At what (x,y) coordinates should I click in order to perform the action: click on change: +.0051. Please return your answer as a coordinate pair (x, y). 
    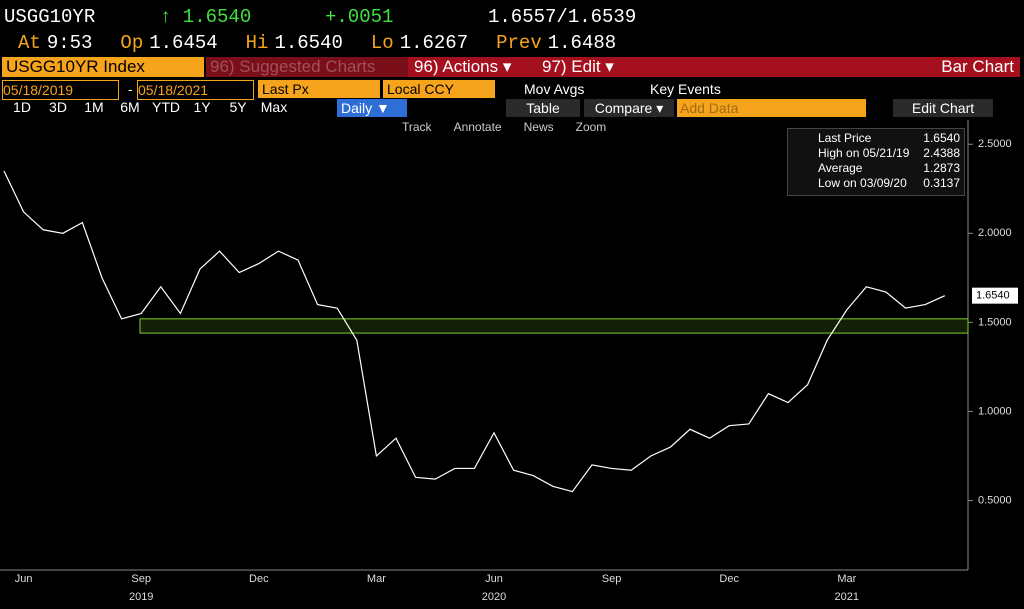
    Looking at the image, I should click on (359, 17).